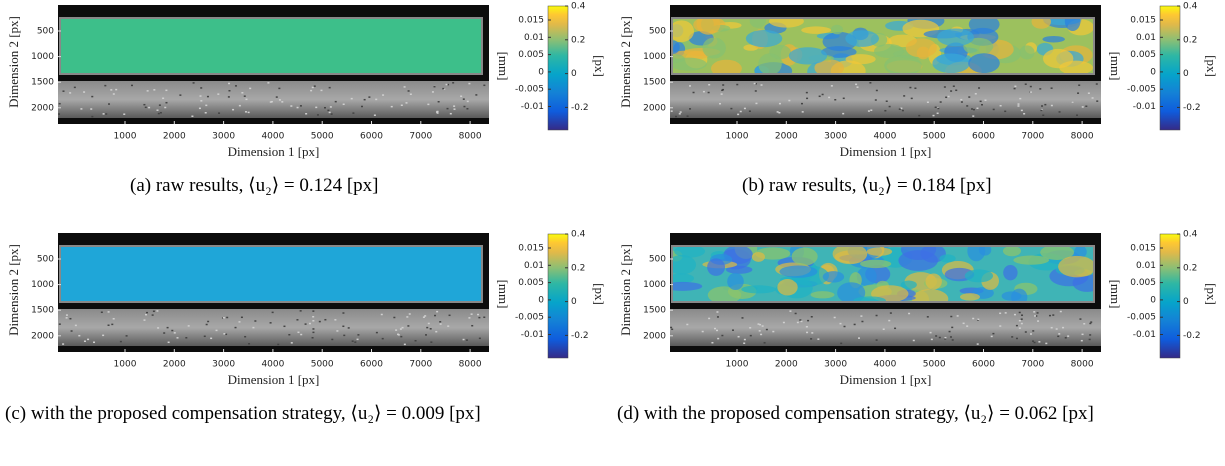 This screenshot has width=1225, height=466. I want to click on x-tick-label: 8000, so click(1082, 137).